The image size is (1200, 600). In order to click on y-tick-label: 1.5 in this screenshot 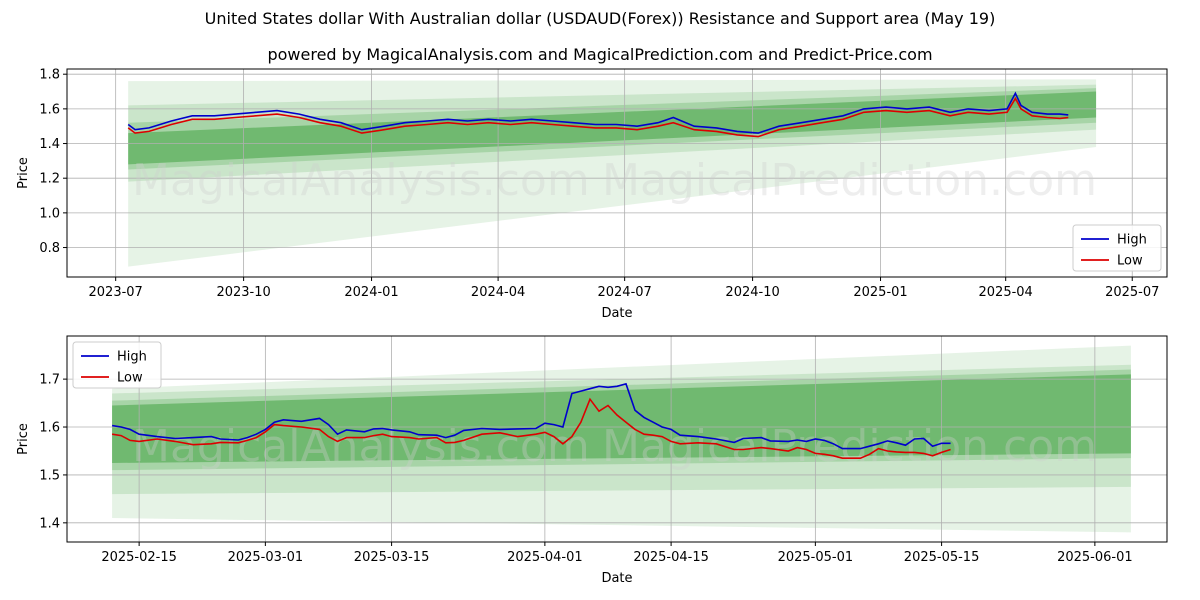, I will do `click(49, 475)`.